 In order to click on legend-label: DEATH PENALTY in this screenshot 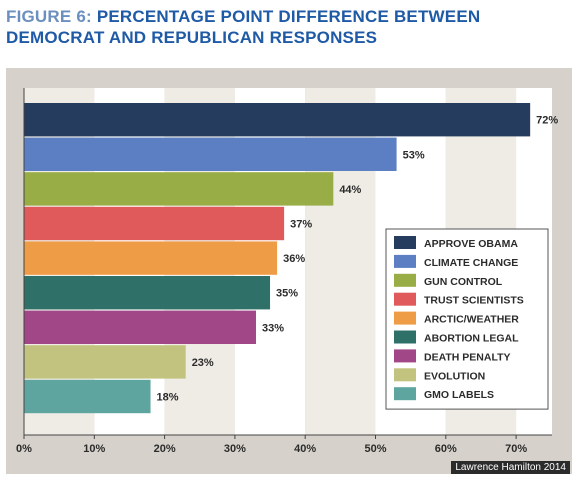, I will do `click(467, 357)`.